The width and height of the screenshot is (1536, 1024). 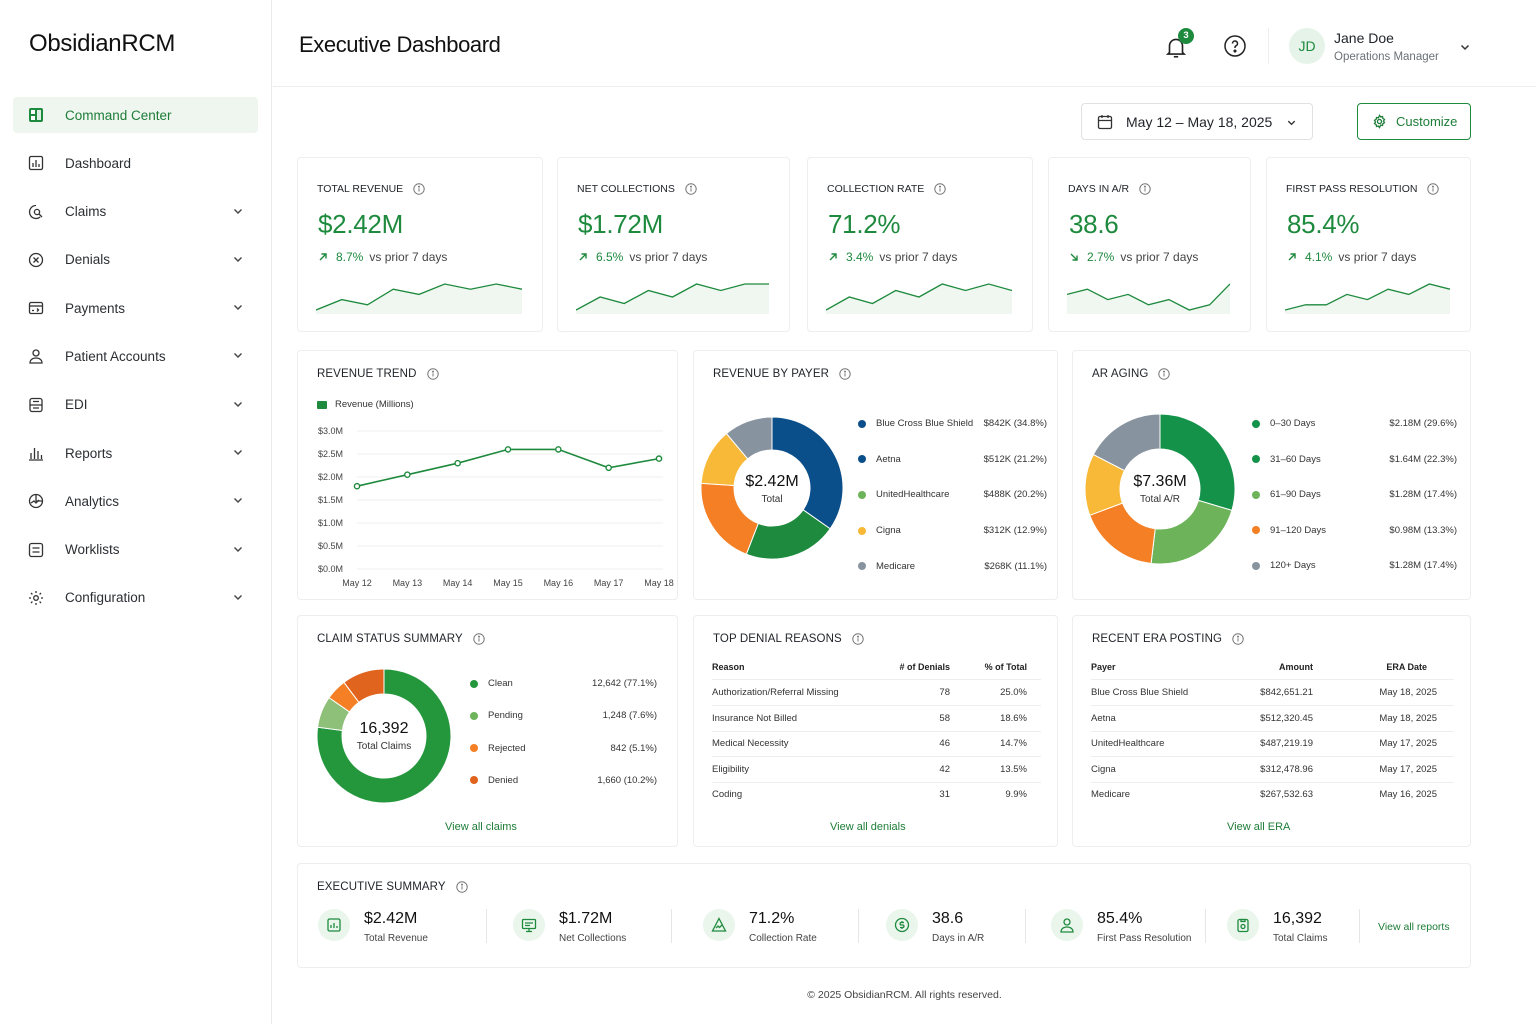 I want to click on table-cell: 42, so click(x=944, y=769).